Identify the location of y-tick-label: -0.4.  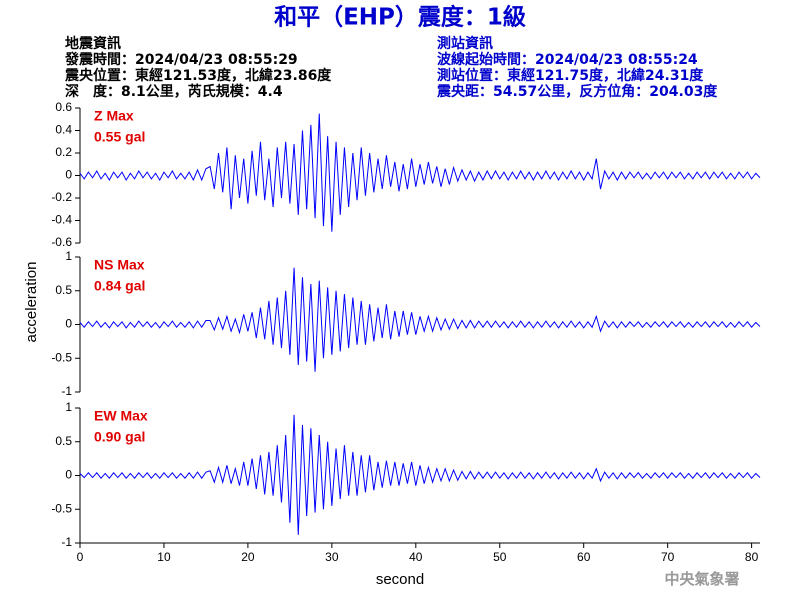
(61, 220).